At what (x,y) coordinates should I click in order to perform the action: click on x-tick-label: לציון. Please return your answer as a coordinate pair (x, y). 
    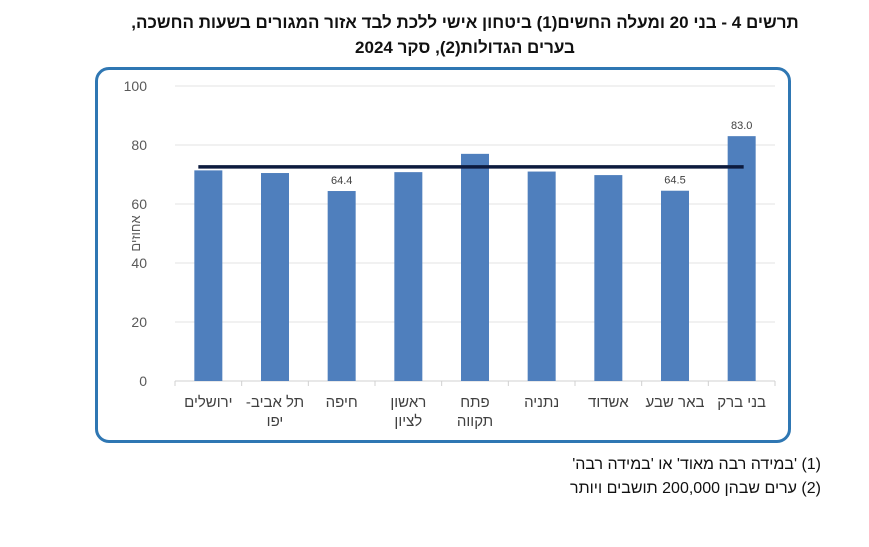
    Looking at the image, I should click on (408, 421).